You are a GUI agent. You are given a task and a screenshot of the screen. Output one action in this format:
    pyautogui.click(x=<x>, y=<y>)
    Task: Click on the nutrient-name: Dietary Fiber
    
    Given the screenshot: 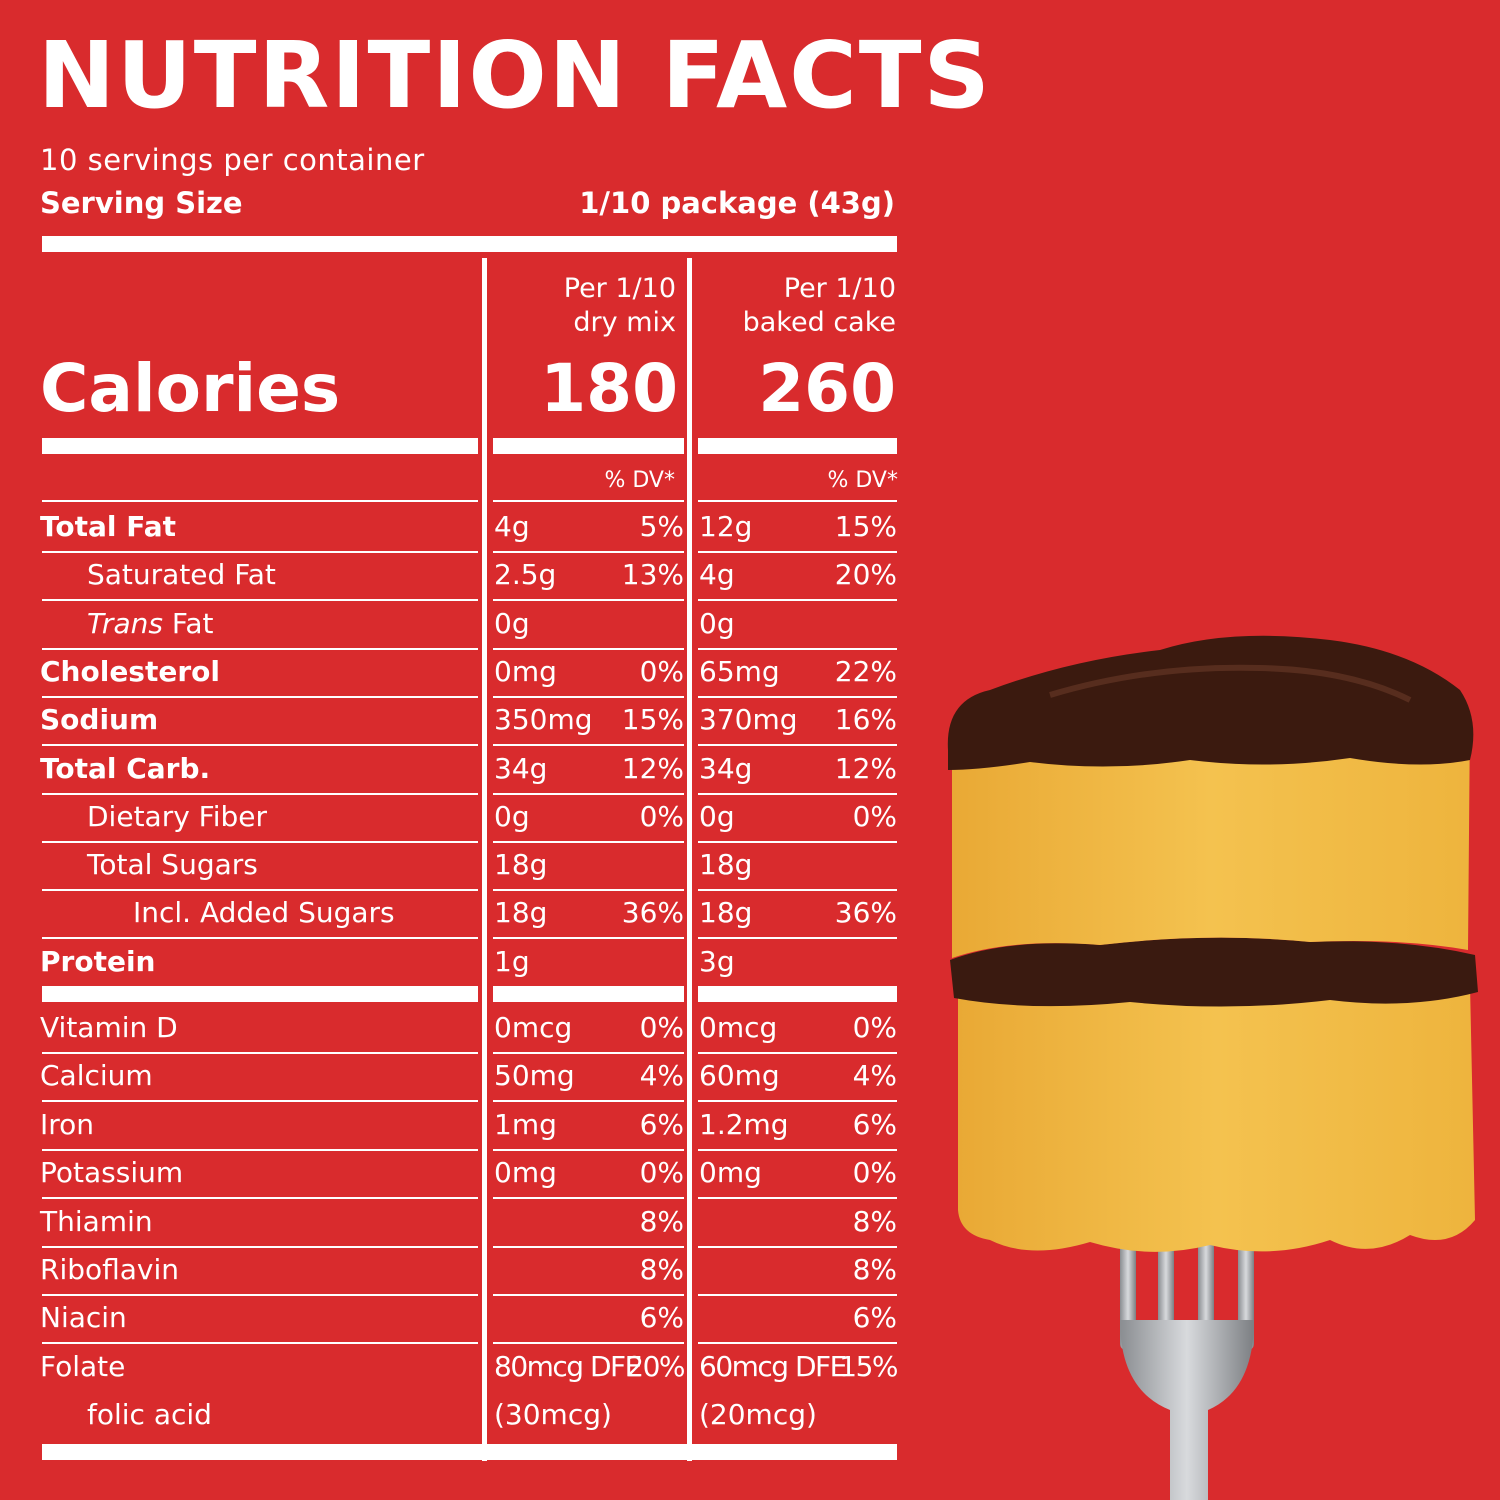 What is the action you would take?
    pyautogui.click(x=177, y=816)
    